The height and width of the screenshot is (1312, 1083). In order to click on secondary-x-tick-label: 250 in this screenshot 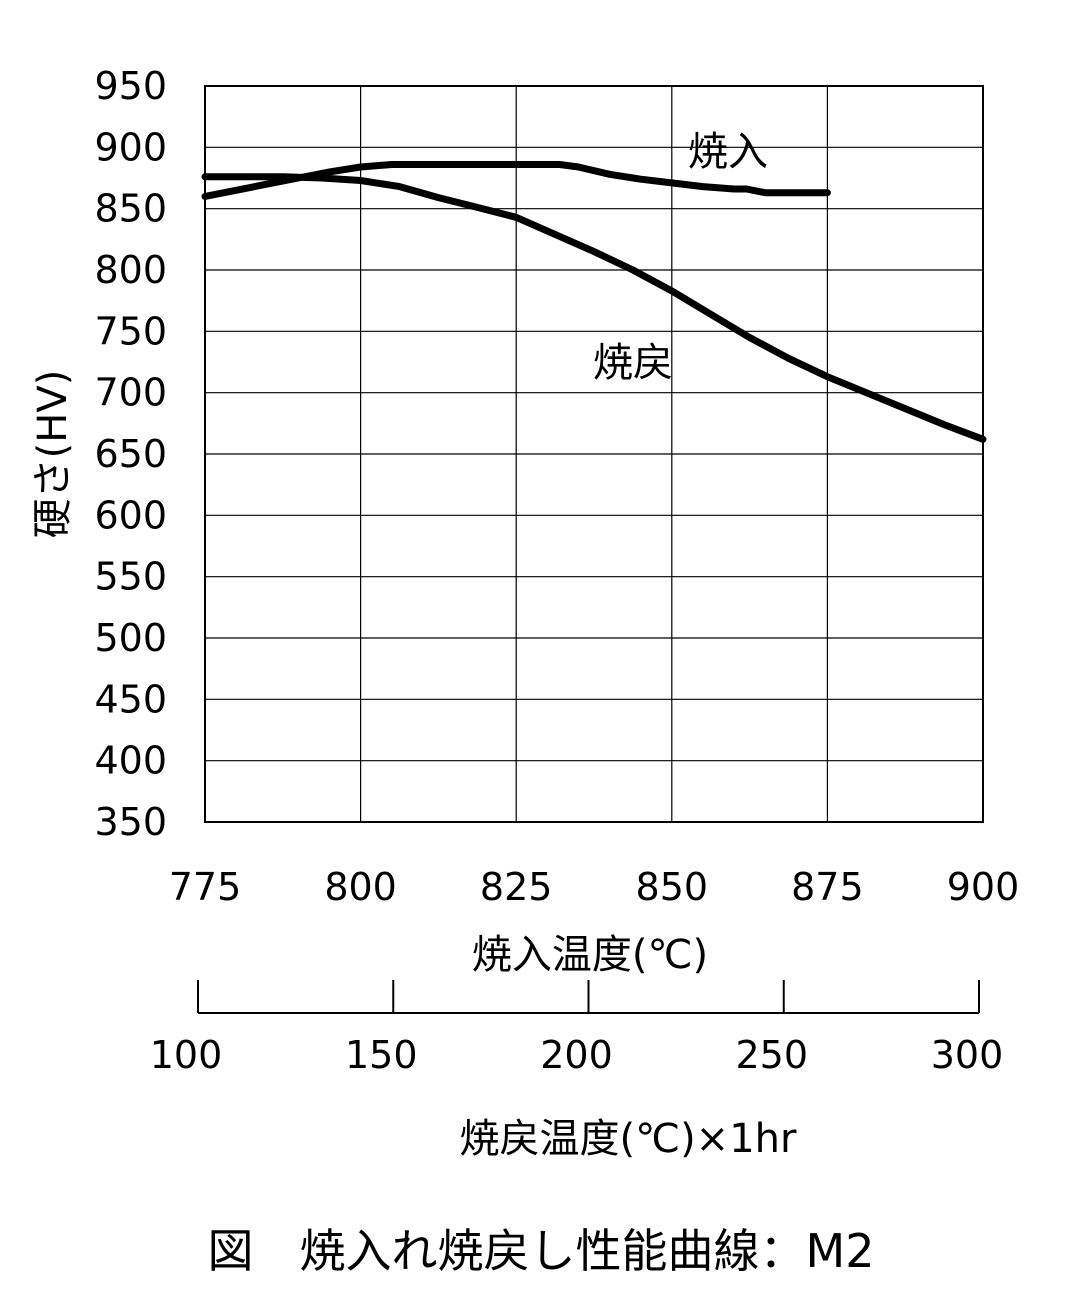, I will do `click(771, 1055)`.